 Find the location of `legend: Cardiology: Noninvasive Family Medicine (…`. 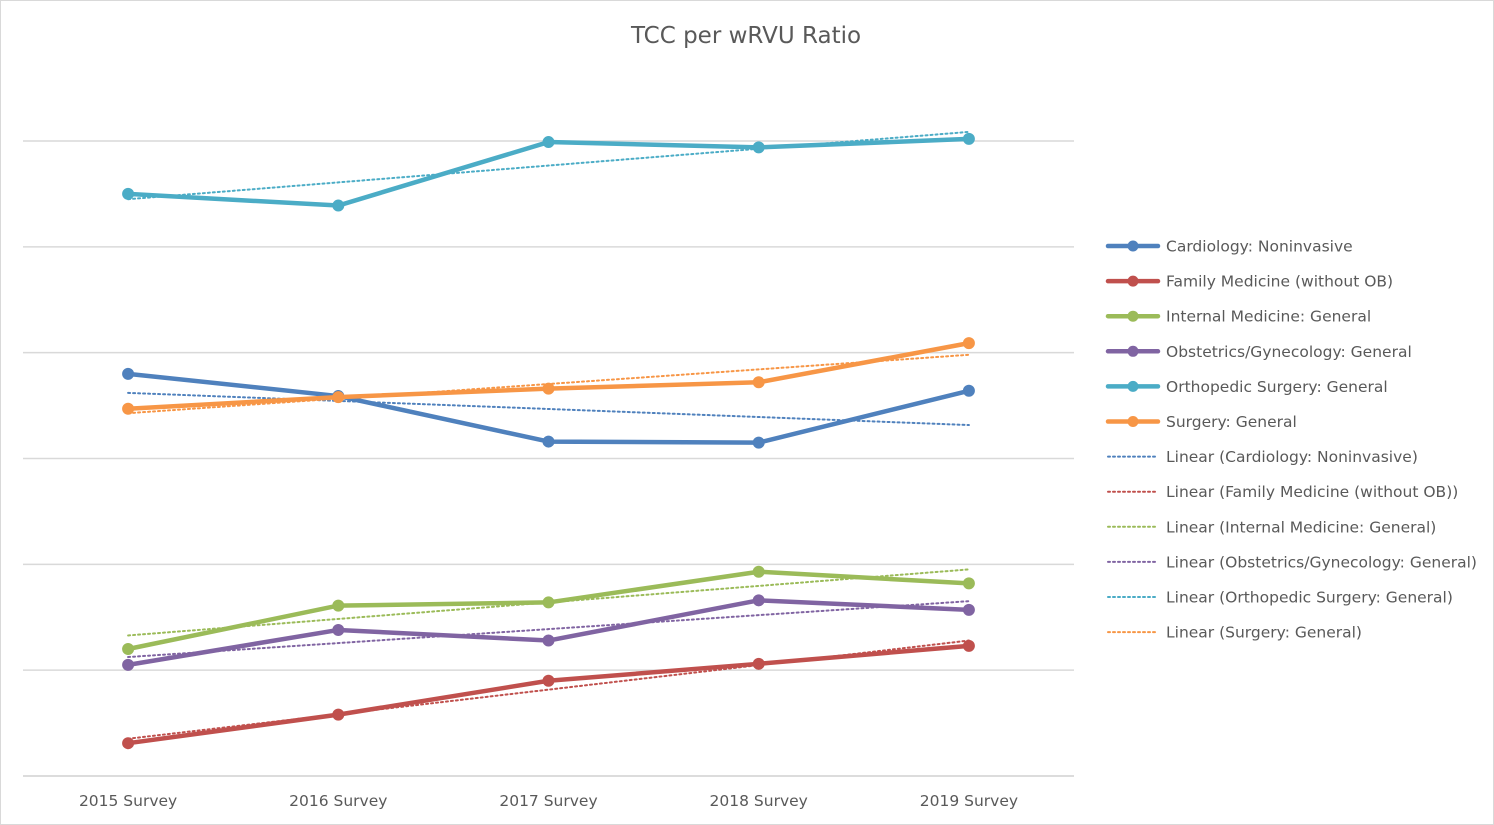

legend: Cardiology: Noninvasive Family Medicine (… is located at coordinates (1291, 440).